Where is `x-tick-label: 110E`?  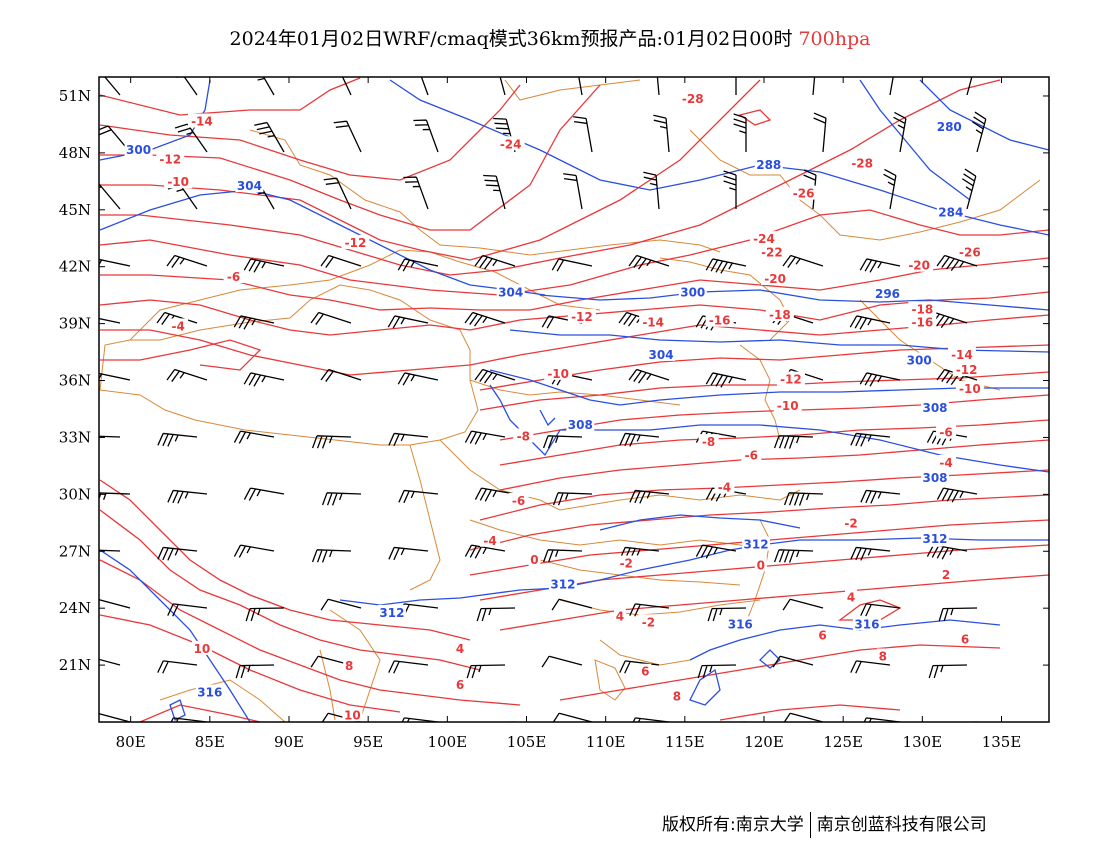 x-tick-label: 110E is located at coordinates (606, 742).